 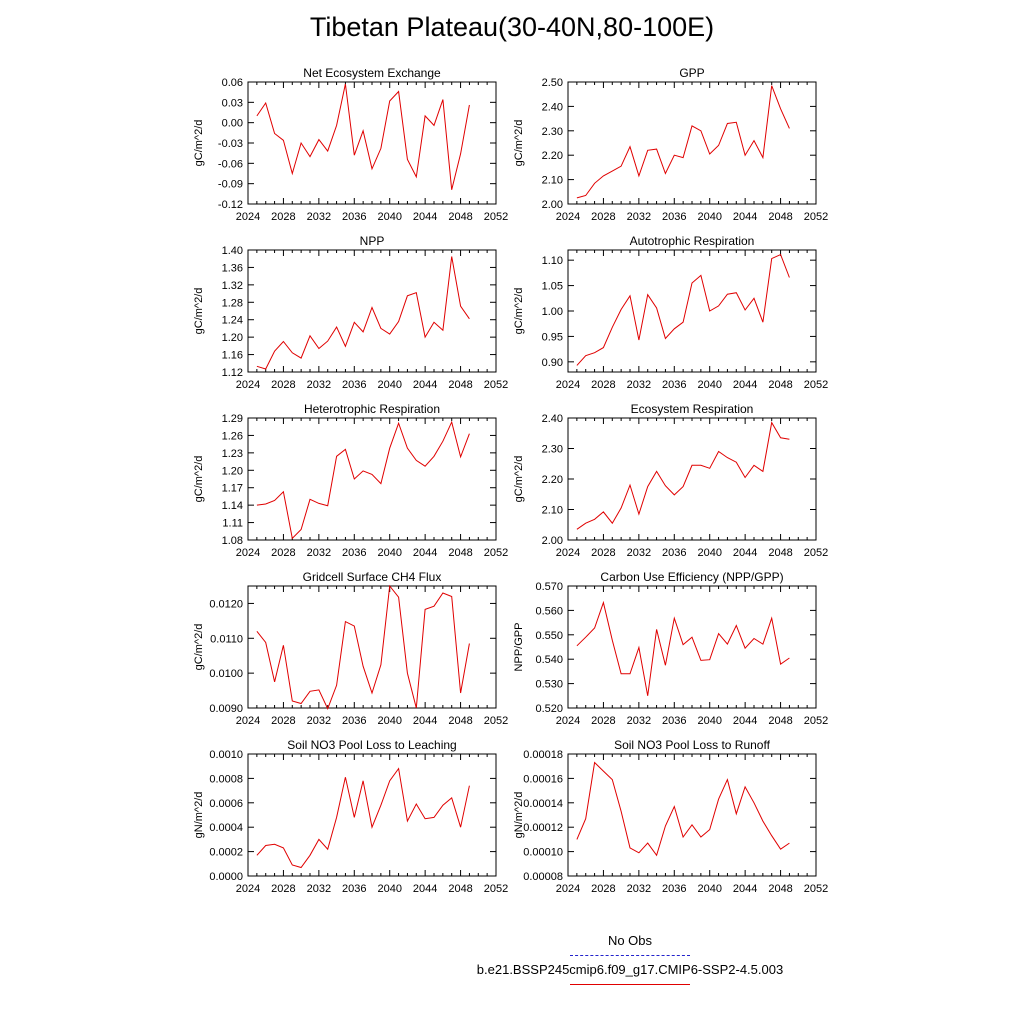 What do you see at coordinates (232, 103) in the screenshot?
I see `y-tick-label: 0.03` at bounding box center [232, 103].